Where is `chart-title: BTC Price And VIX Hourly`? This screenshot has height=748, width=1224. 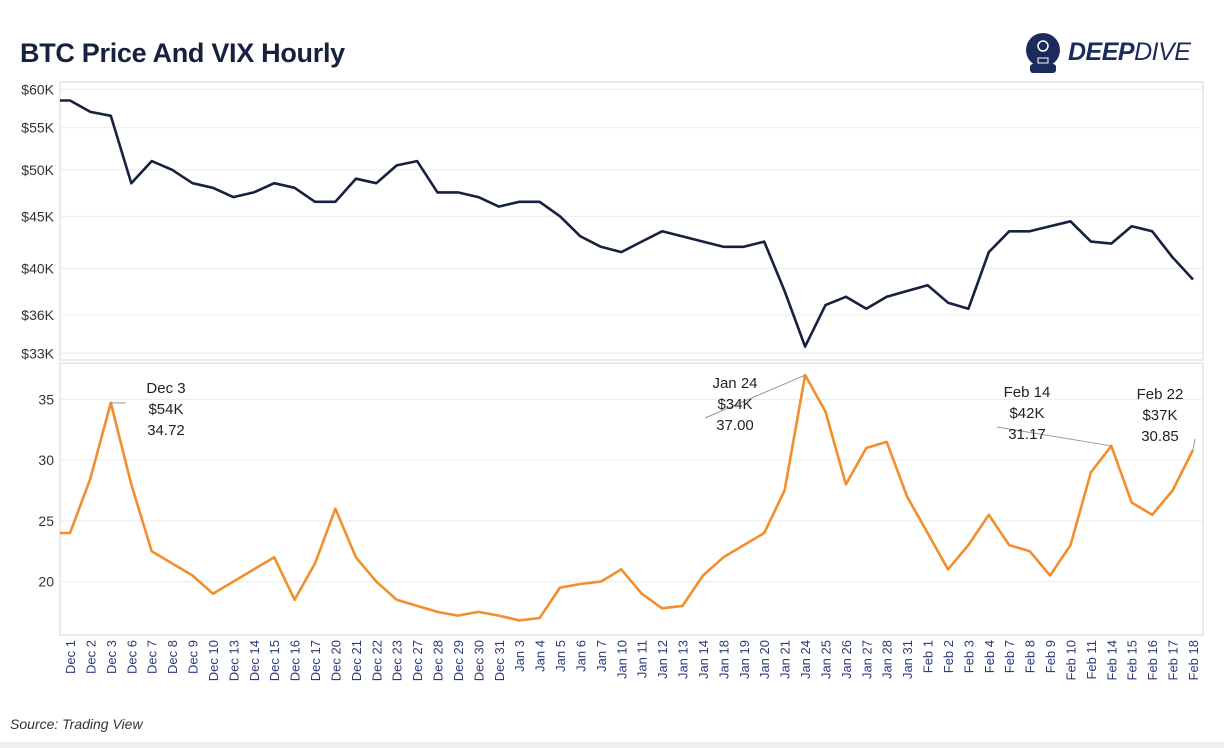
chart-title: BTC Price And VIX Hourly is located at coordinates (182, 53).